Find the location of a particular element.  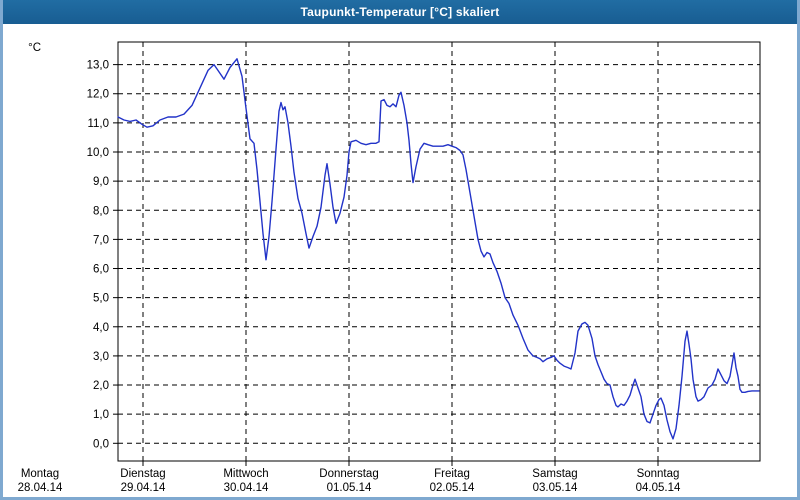

y-tick-label: 8,0 is located at coordinates (101, 211).